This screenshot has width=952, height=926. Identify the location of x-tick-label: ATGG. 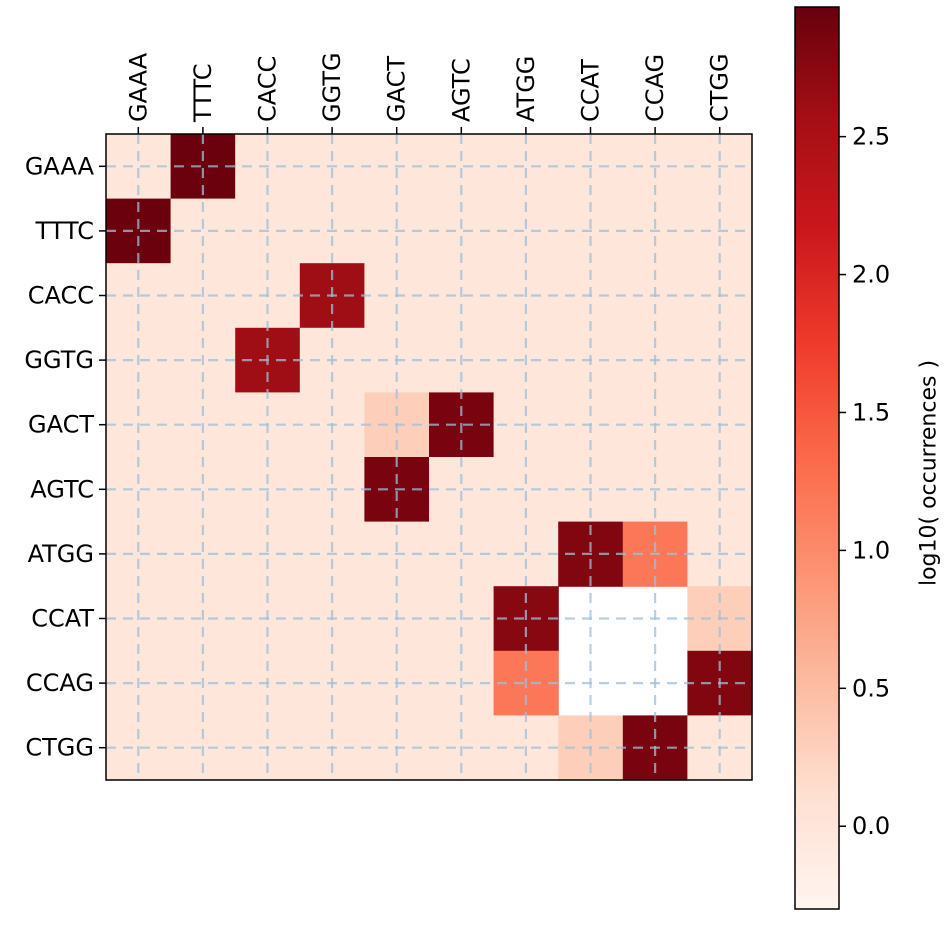
(526, 89).